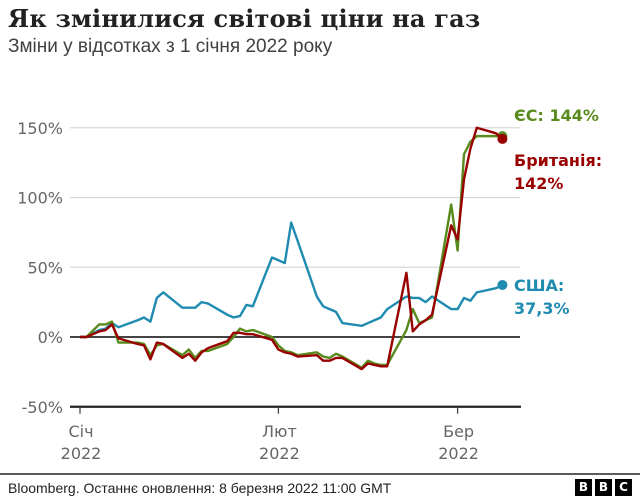  I want to click on y-tick-label: 50%, so click(45, 267).